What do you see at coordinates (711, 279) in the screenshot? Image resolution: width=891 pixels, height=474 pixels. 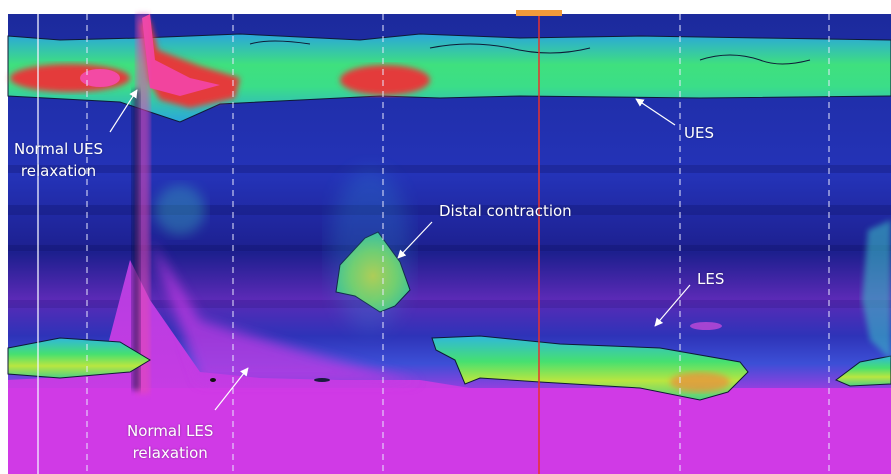 I see `label-les: LES` at bounding box center [711, 279].